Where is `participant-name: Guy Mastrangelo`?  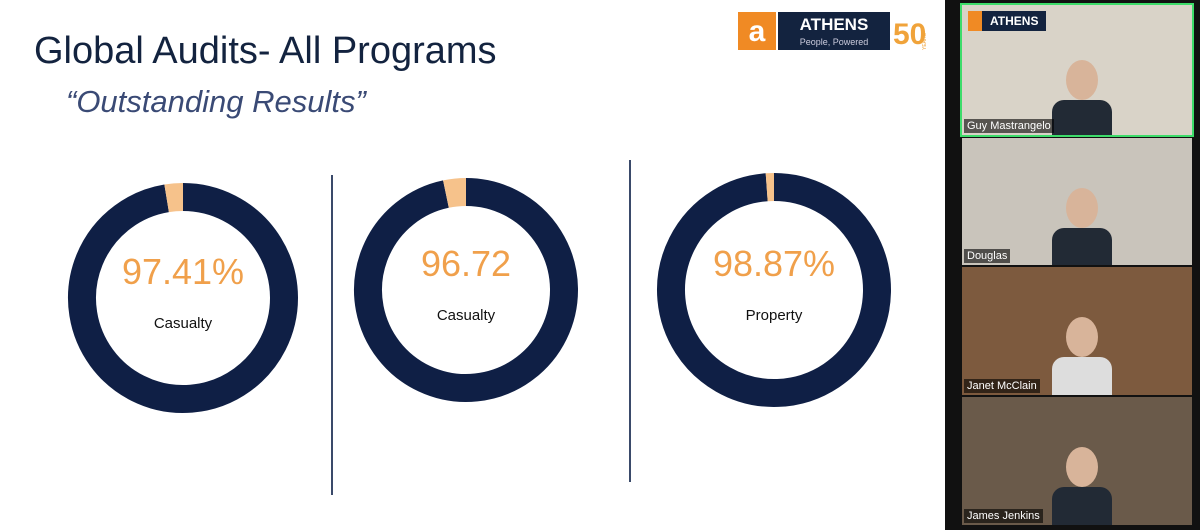
participant-name: Guy Mastrangelo is located at coordinates (1009, 126).